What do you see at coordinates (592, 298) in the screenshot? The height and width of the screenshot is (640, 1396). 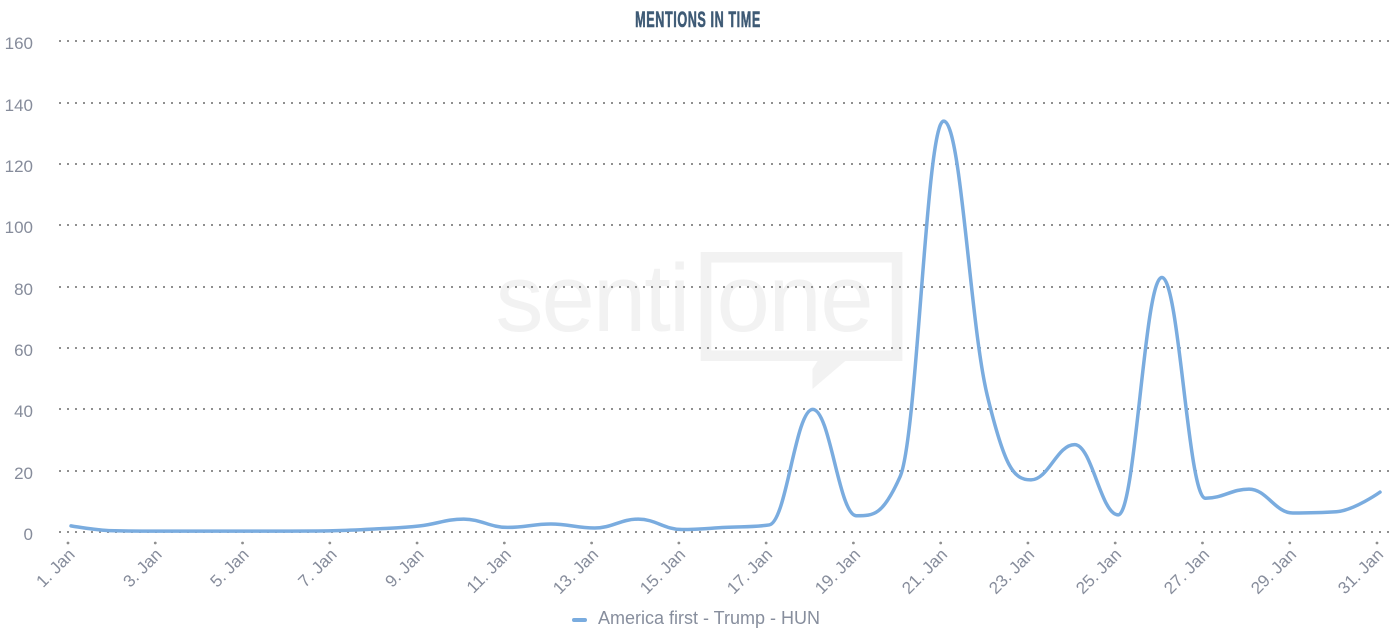 I see `svg-text: senti` at bounding box center [592, 298].